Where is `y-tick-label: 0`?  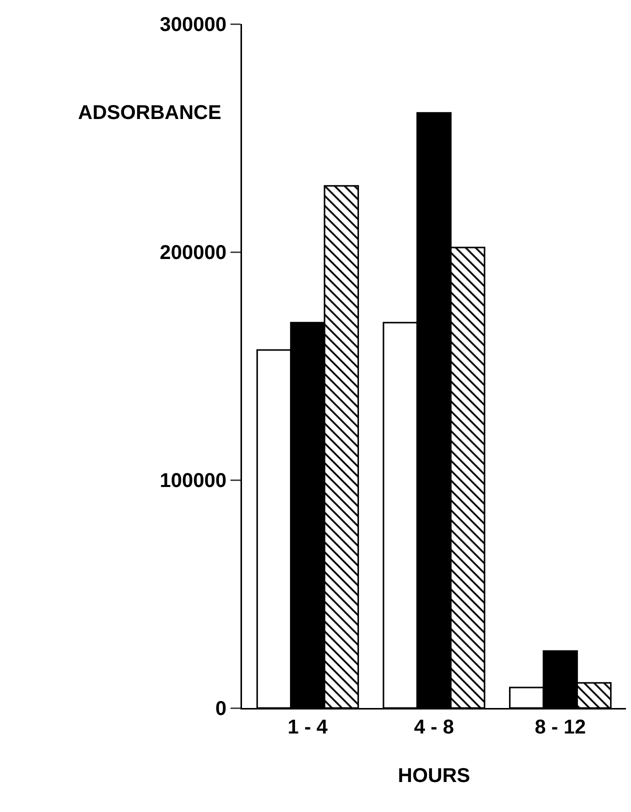
y-tick-label: 0 is located at coordinates (220, 709).